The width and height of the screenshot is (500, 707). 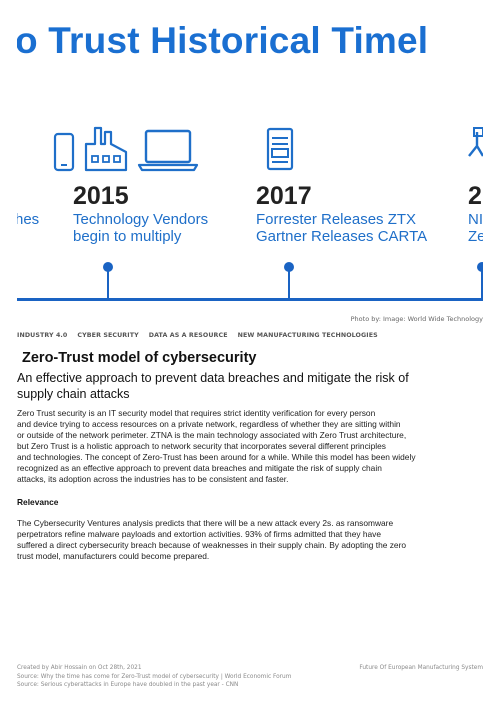 What do you see at coordinates (284, 196) in the screenshot?
I see `year-2017: 2017` at bounding box center [284, 196].